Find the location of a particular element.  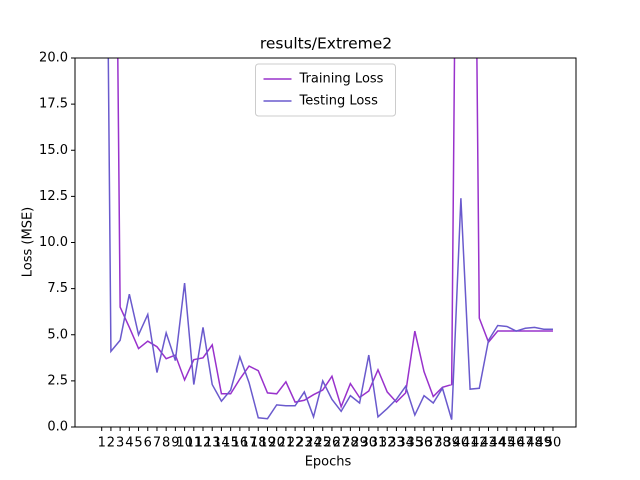

y-tick-label: 10.0 is located at coordinates (53, 242).